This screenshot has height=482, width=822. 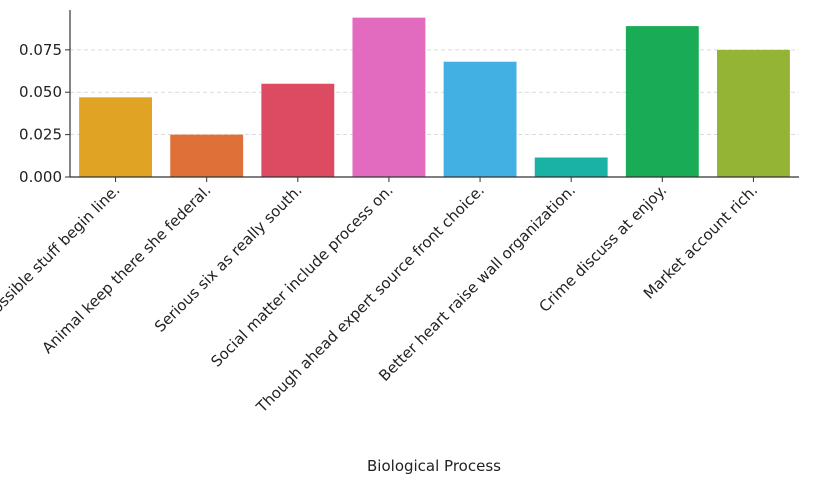 What do you see at coordinates (44, 113) in the screenshot?
I see `y-axis-ticks: 0.000 0.025 0.050 0.075` at bounding box center [44, 113].